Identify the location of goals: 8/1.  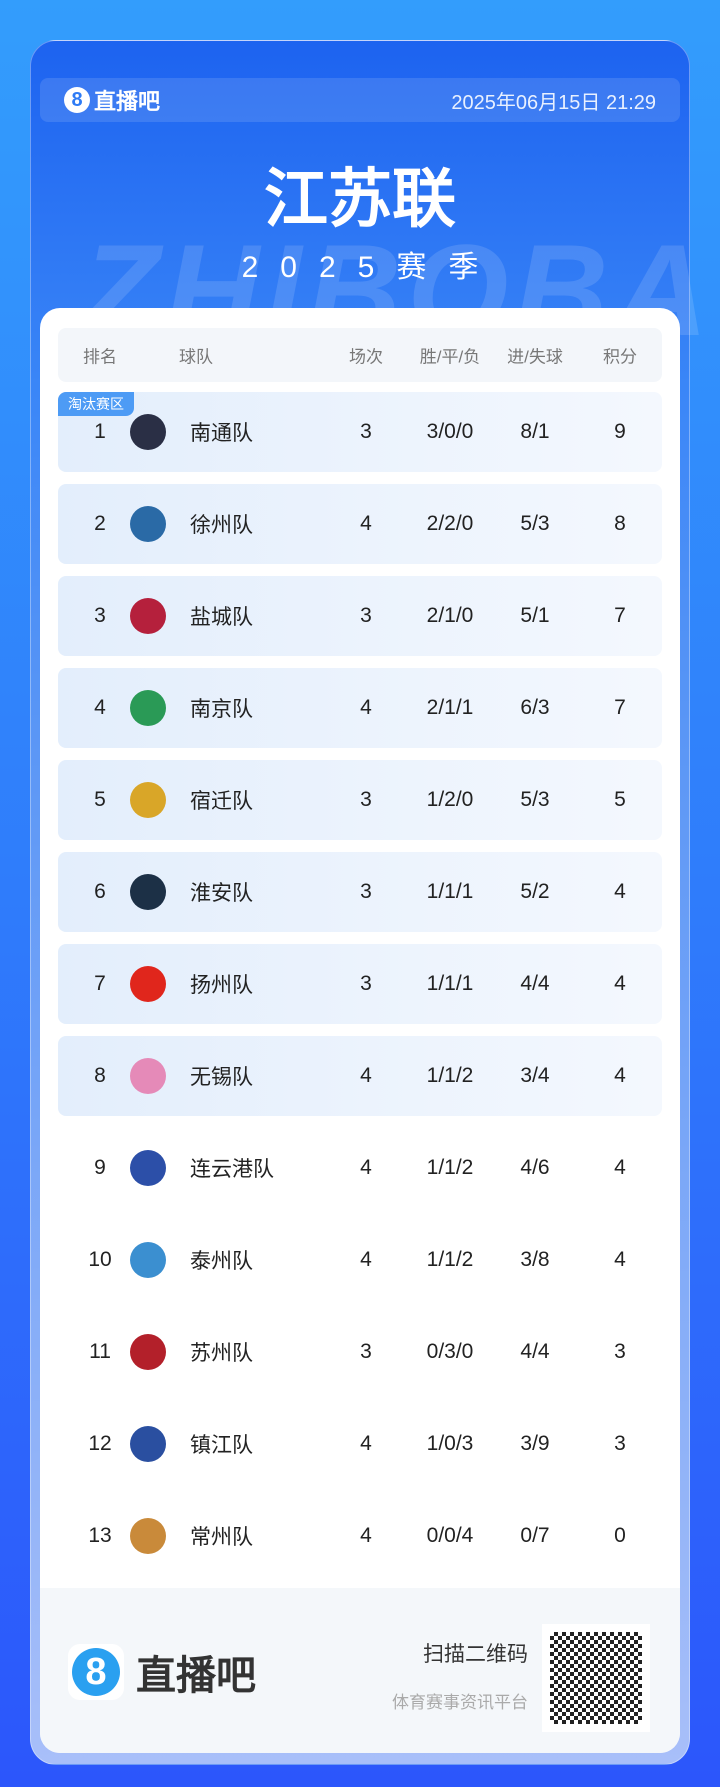
(535, 431).